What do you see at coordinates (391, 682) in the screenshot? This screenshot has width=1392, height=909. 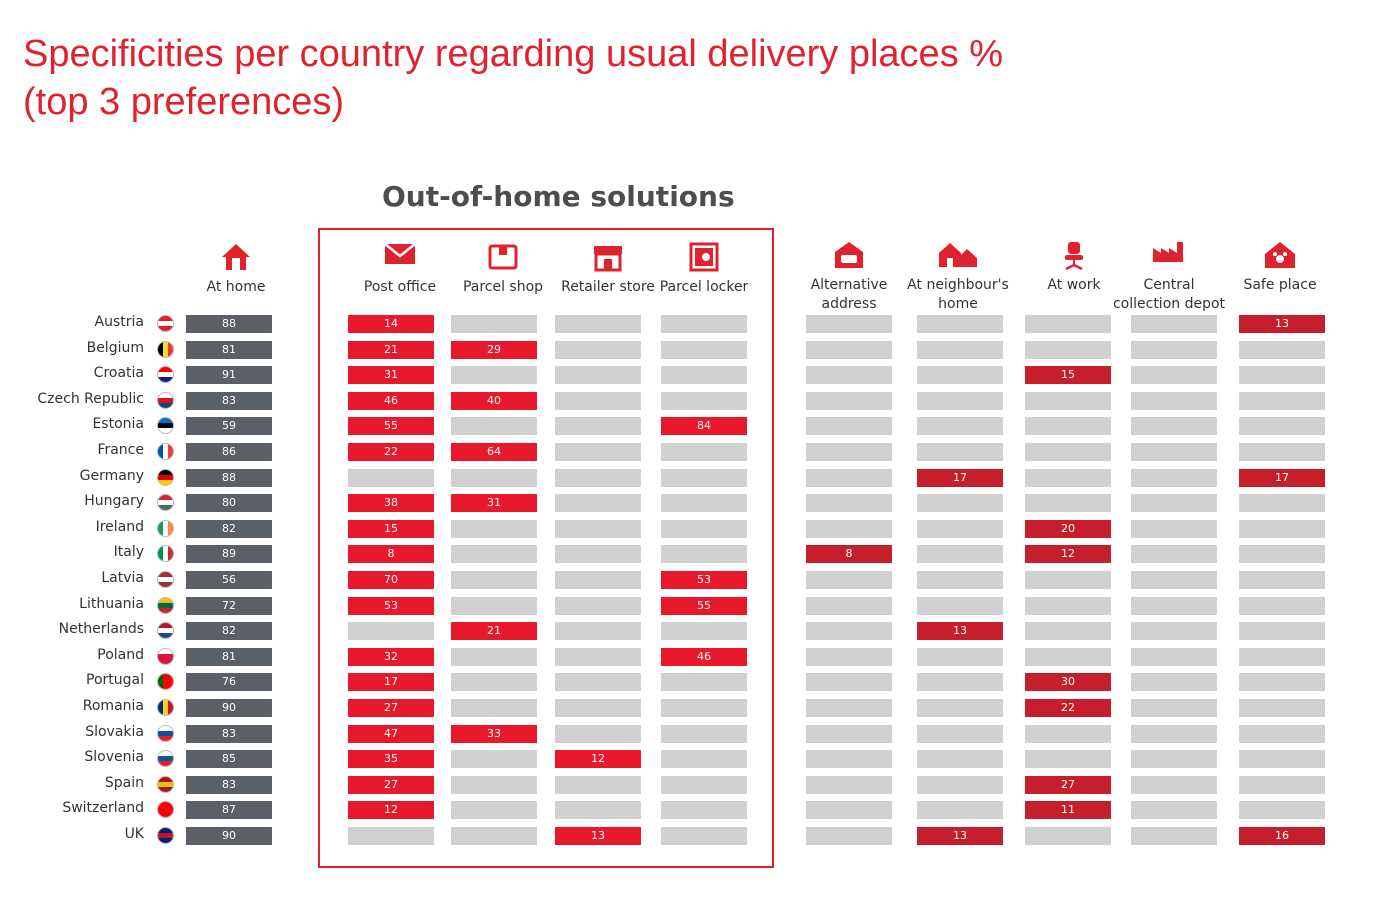 I see `cell-post: 17` at bounding box center [391, 682].